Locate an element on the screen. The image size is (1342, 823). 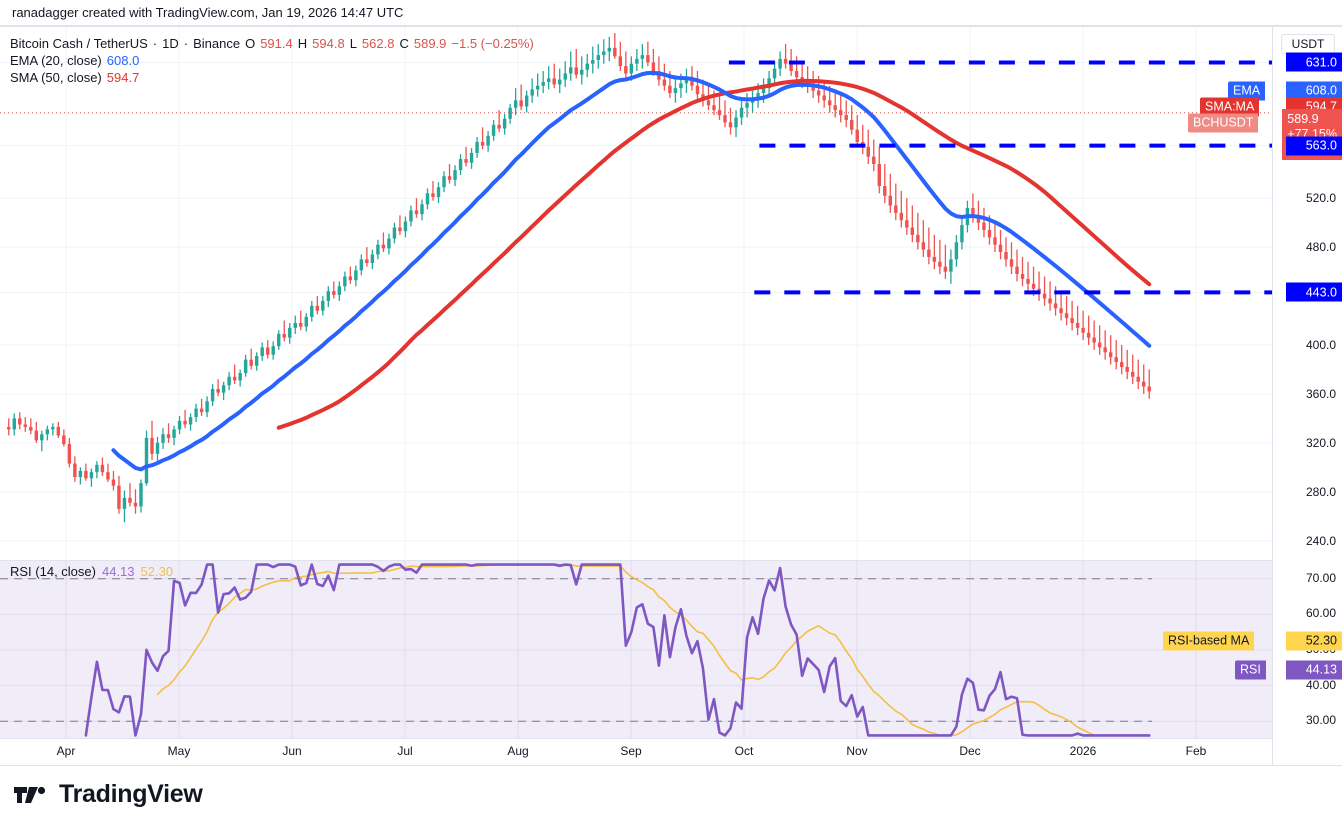
time-axis-tick: Apr is located at coordinates (66, 751).